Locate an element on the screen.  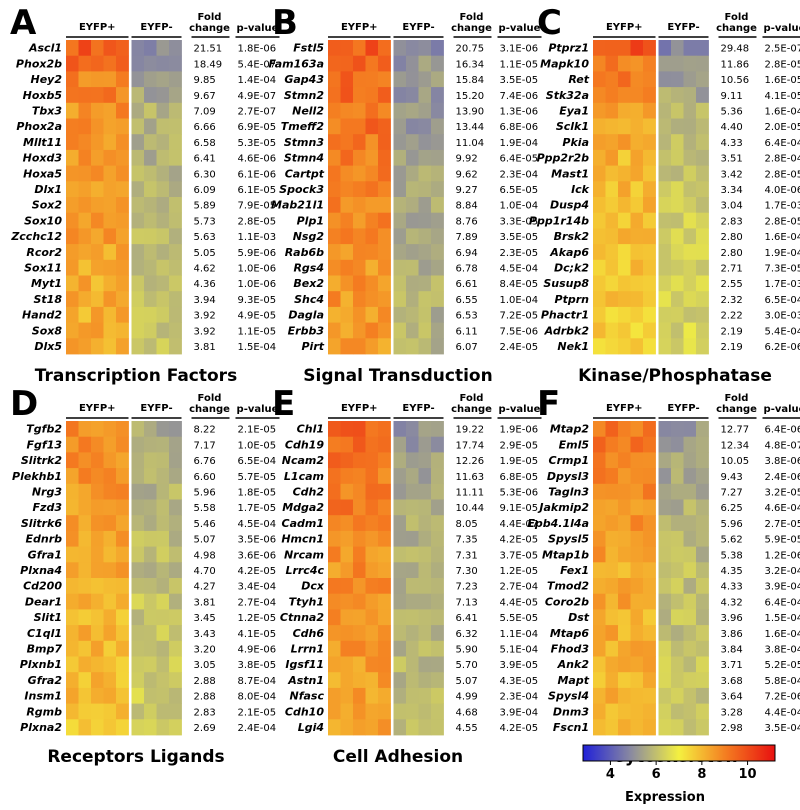
p-value: 3.5E-05 is located at coordinates (519, 80).